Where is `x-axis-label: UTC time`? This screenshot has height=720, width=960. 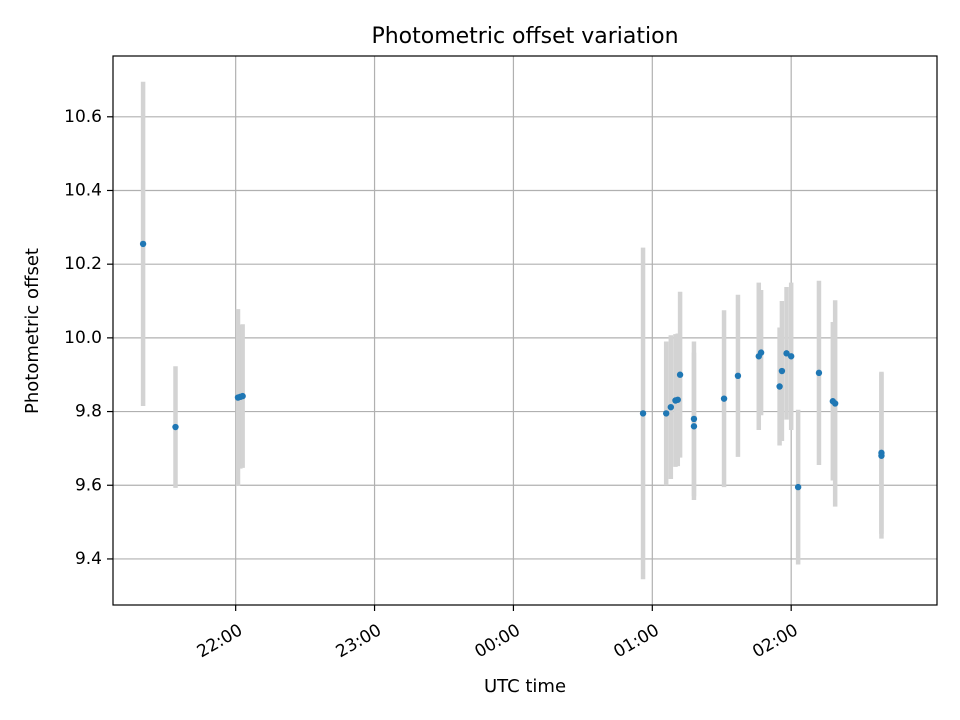 x-axis-label: UTC time is located at coordinates (525, 686).